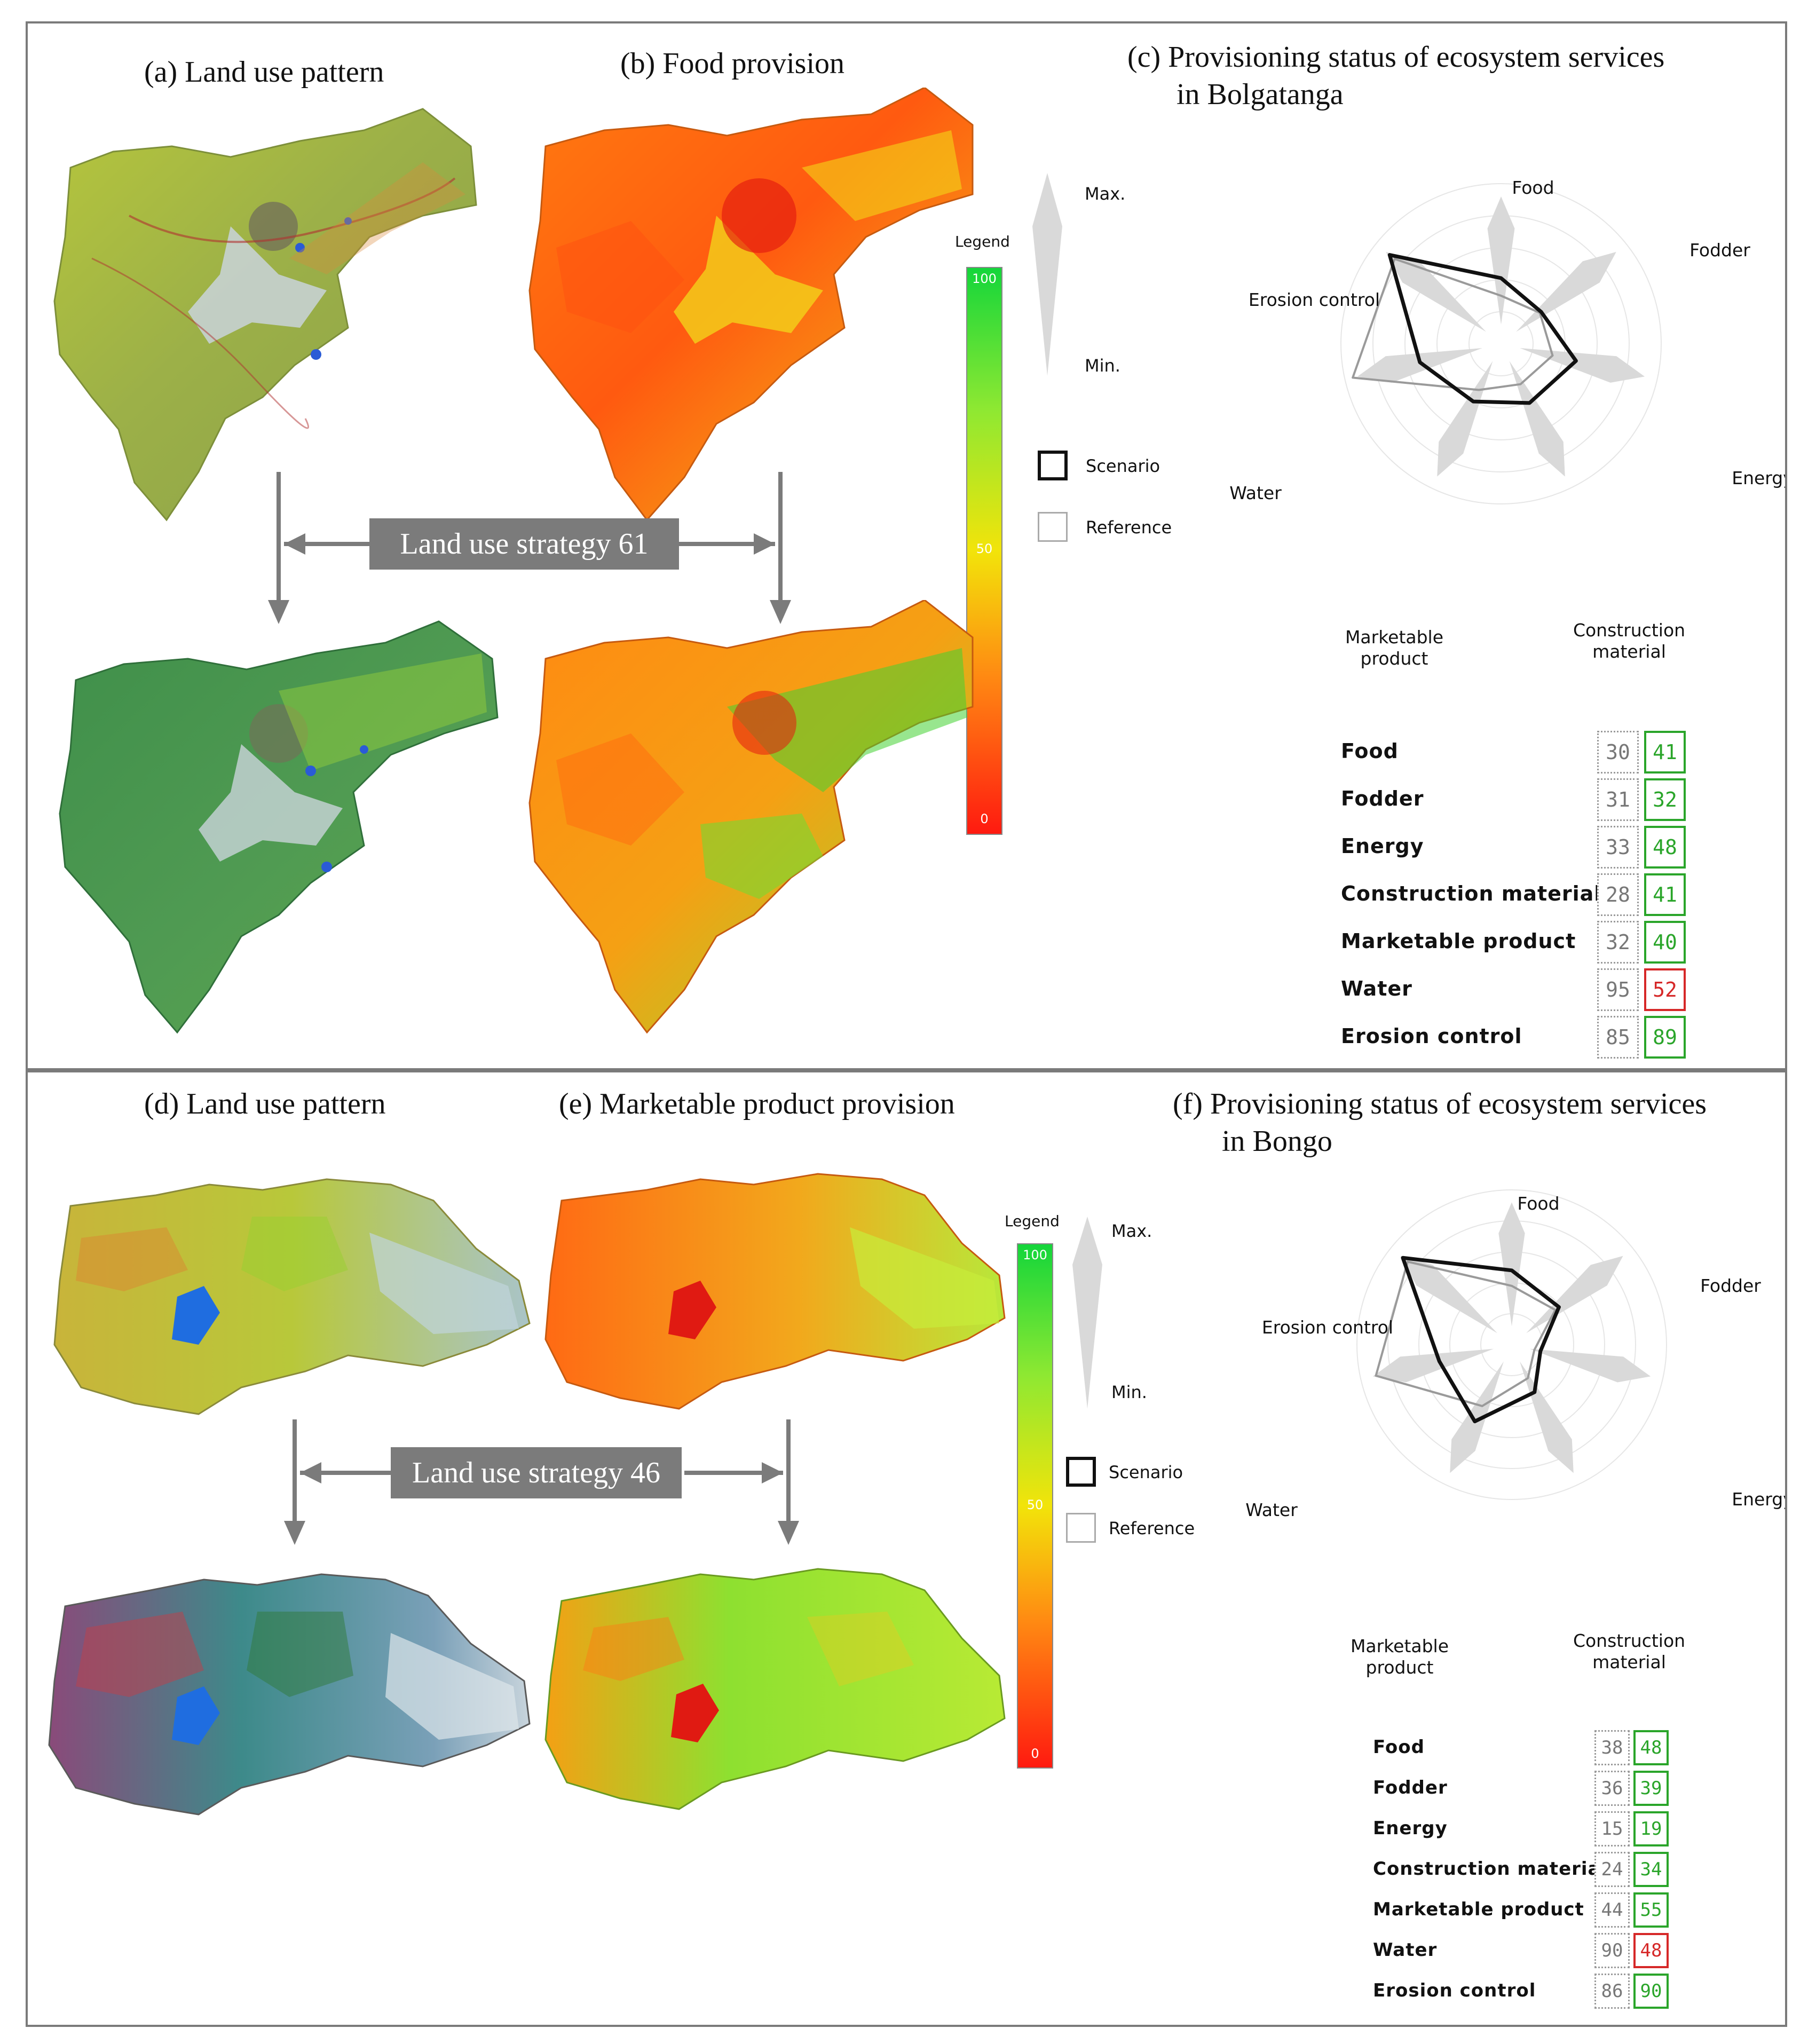  What do you see at coordinates (1618, 1037) in the screenshot?
I see `reference-value-erosion-control-top: 85` at bounding box center [1618, 1037].